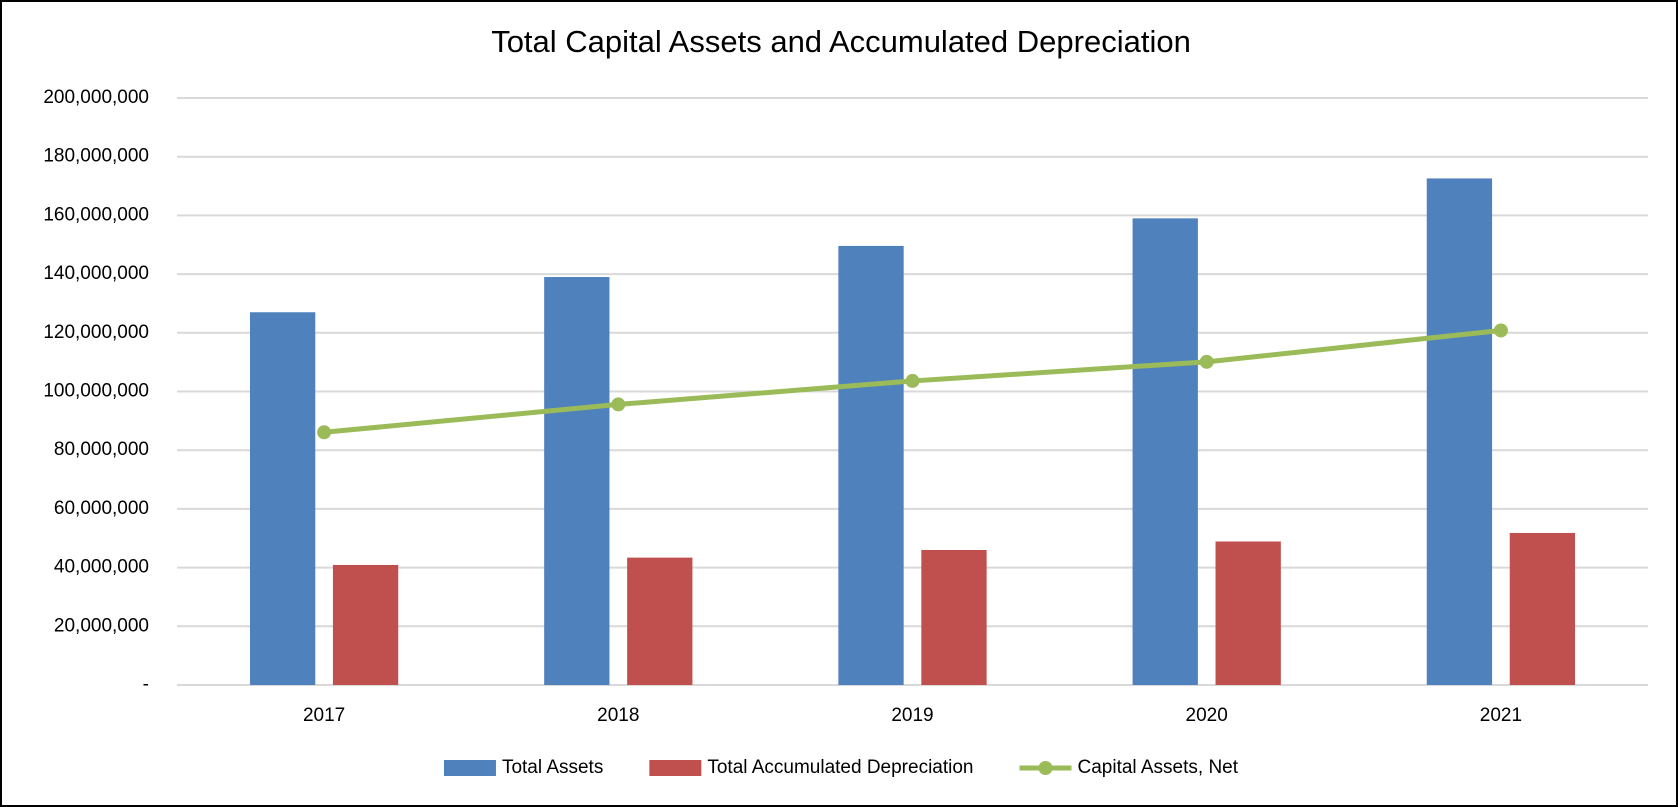 This screenshot has width=1678, height=807. Describe the element at coordinates (912, 715) in the screenshot. I see `x-tick-label: 2019` at that location.